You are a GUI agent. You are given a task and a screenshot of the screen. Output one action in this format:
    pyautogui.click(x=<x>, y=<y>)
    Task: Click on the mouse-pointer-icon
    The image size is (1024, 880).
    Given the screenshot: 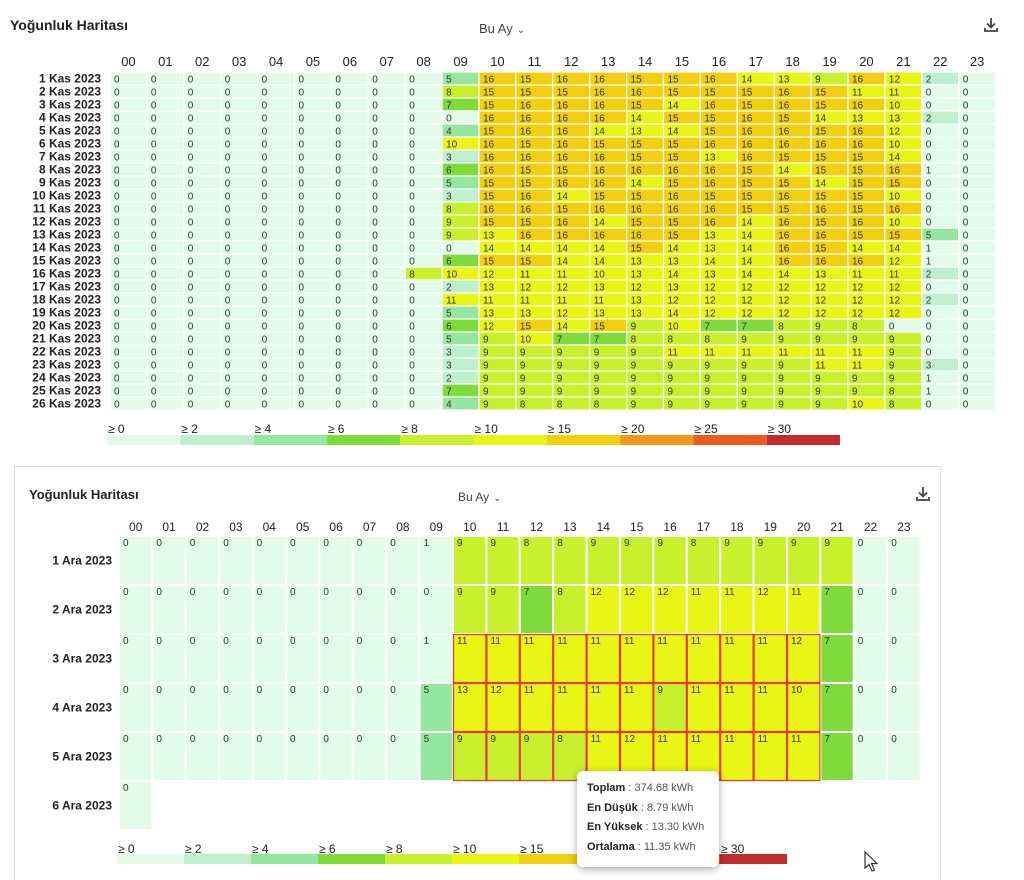 What is the action you would take?
    pyautogui.click(x=871, y=861)
    